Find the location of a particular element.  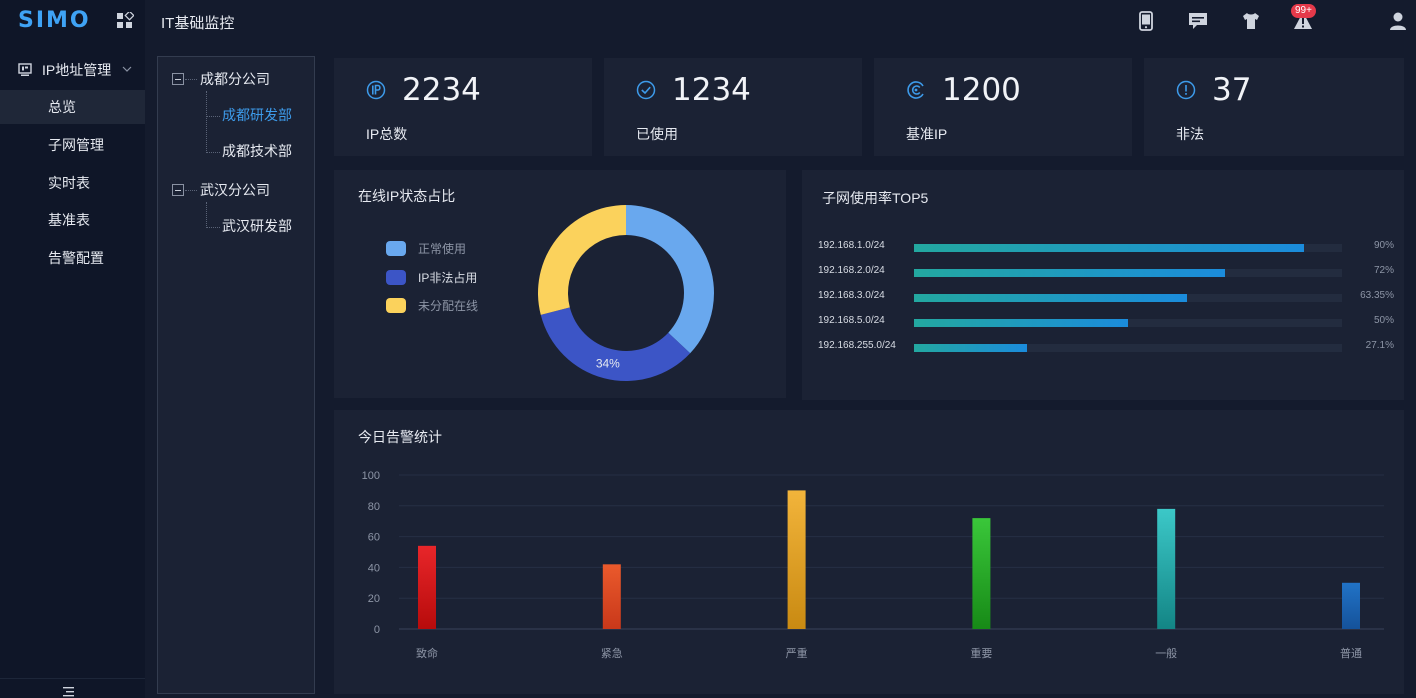

sidebar-item-baseline: 基准表 is located at coordinates (72, 220).